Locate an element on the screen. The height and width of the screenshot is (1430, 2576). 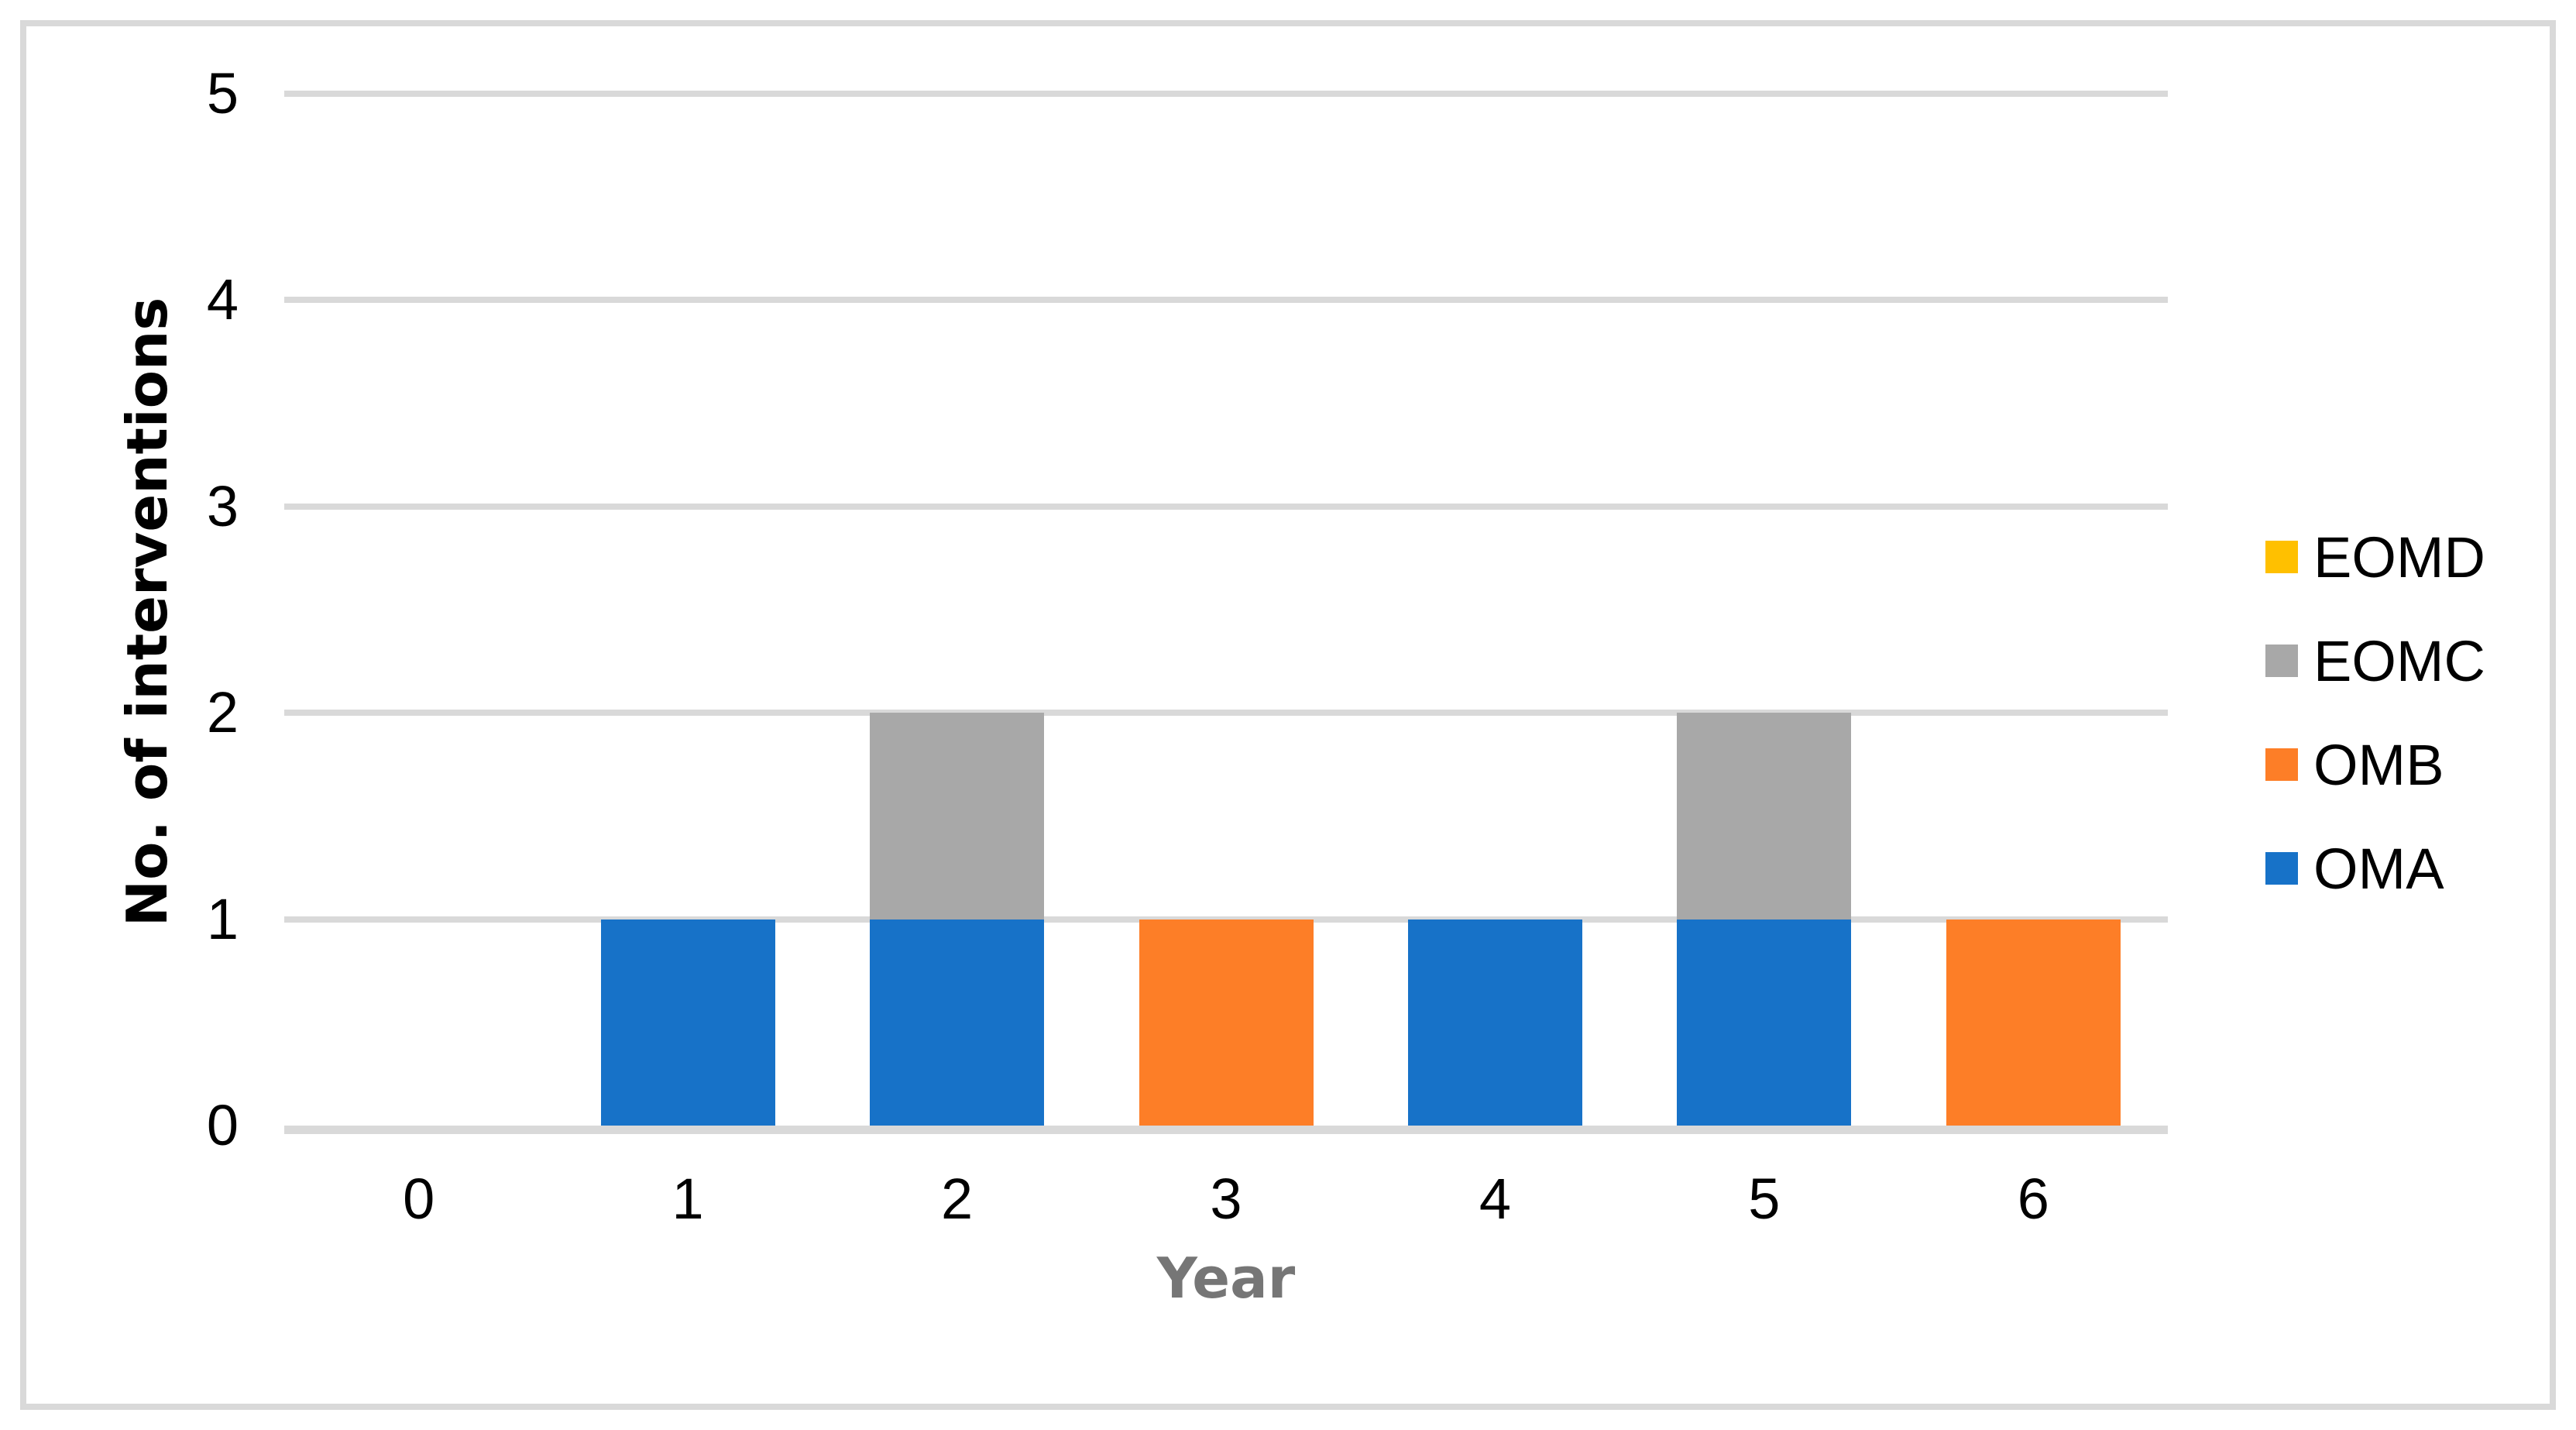
x-tick-label-2: 2 is located at coordinates (957, 1199).